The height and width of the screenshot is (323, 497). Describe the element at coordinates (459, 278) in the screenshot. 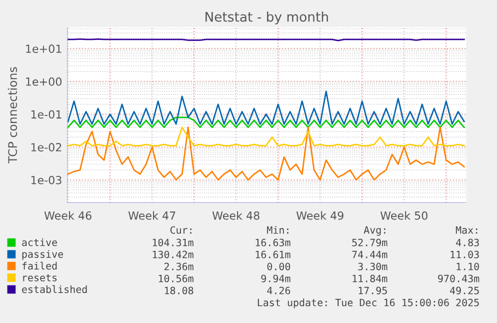

I see `text: 970.43m` at that location.